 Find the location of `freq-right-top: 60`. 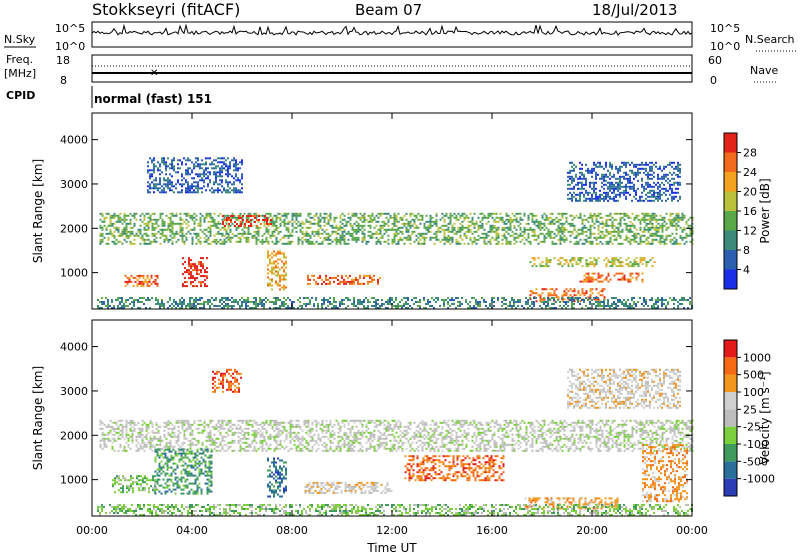

freq-right-top: 60 is located at coordinates (715, 60).